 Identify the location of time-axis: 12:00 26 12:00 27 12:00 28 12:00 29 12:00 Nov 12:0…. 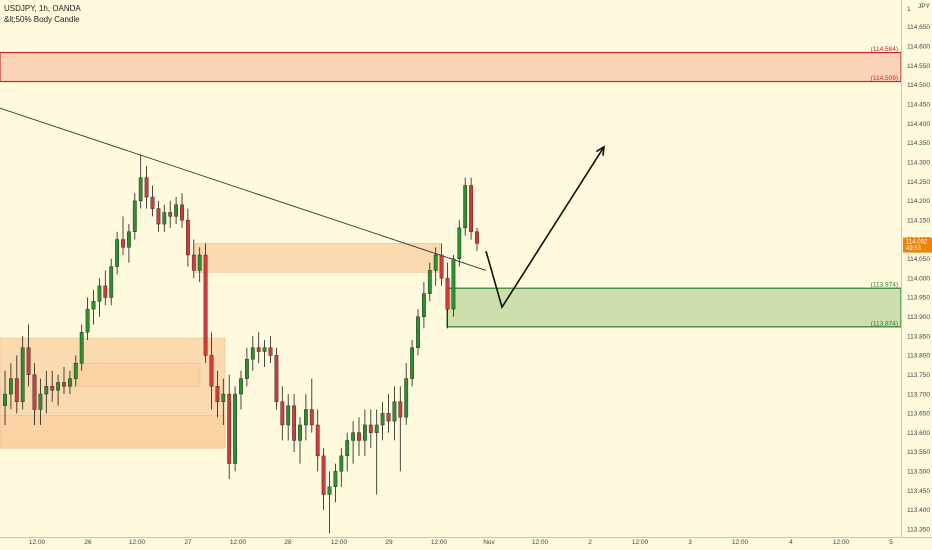
(466, 543).